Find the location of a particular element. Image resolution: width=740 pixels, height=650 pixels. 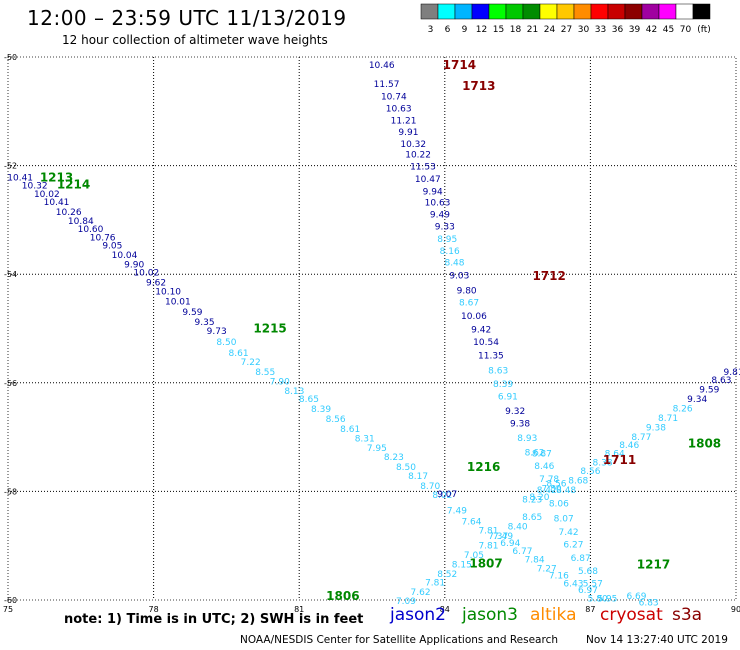

wave-height-label: 7.22 is located at coordinates (251, 363).